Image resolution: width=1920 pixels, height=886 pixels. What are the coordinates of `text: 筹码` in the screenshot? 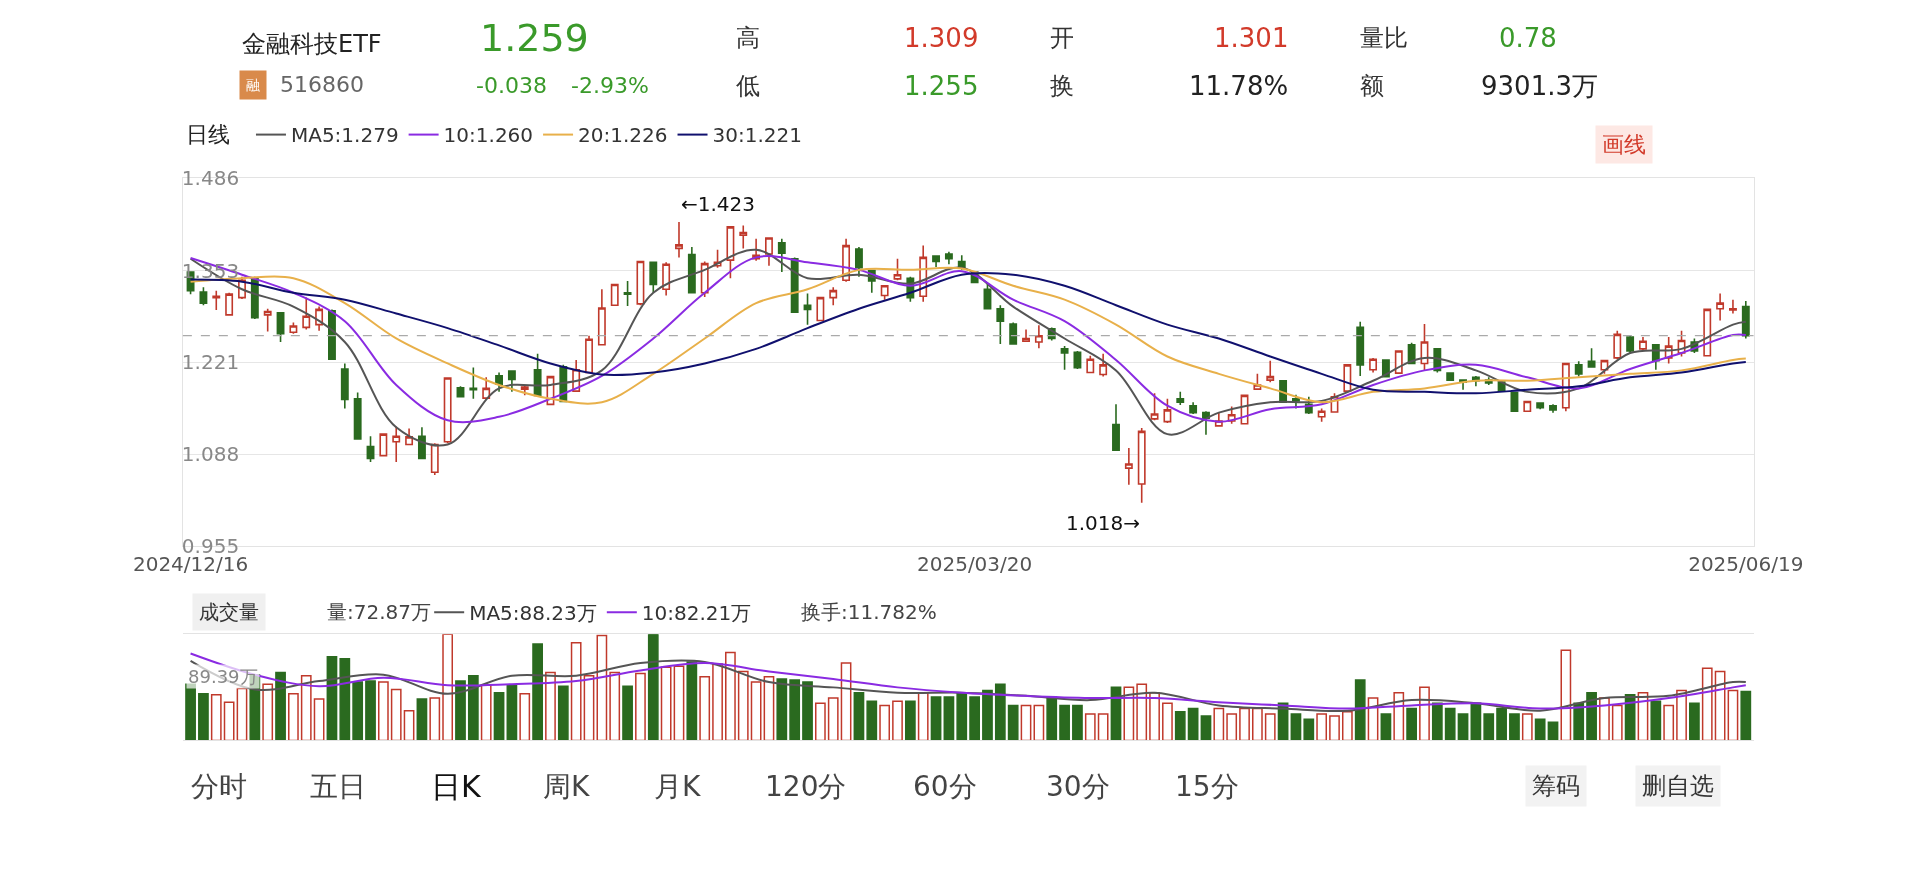 It's located at (1556, 786).